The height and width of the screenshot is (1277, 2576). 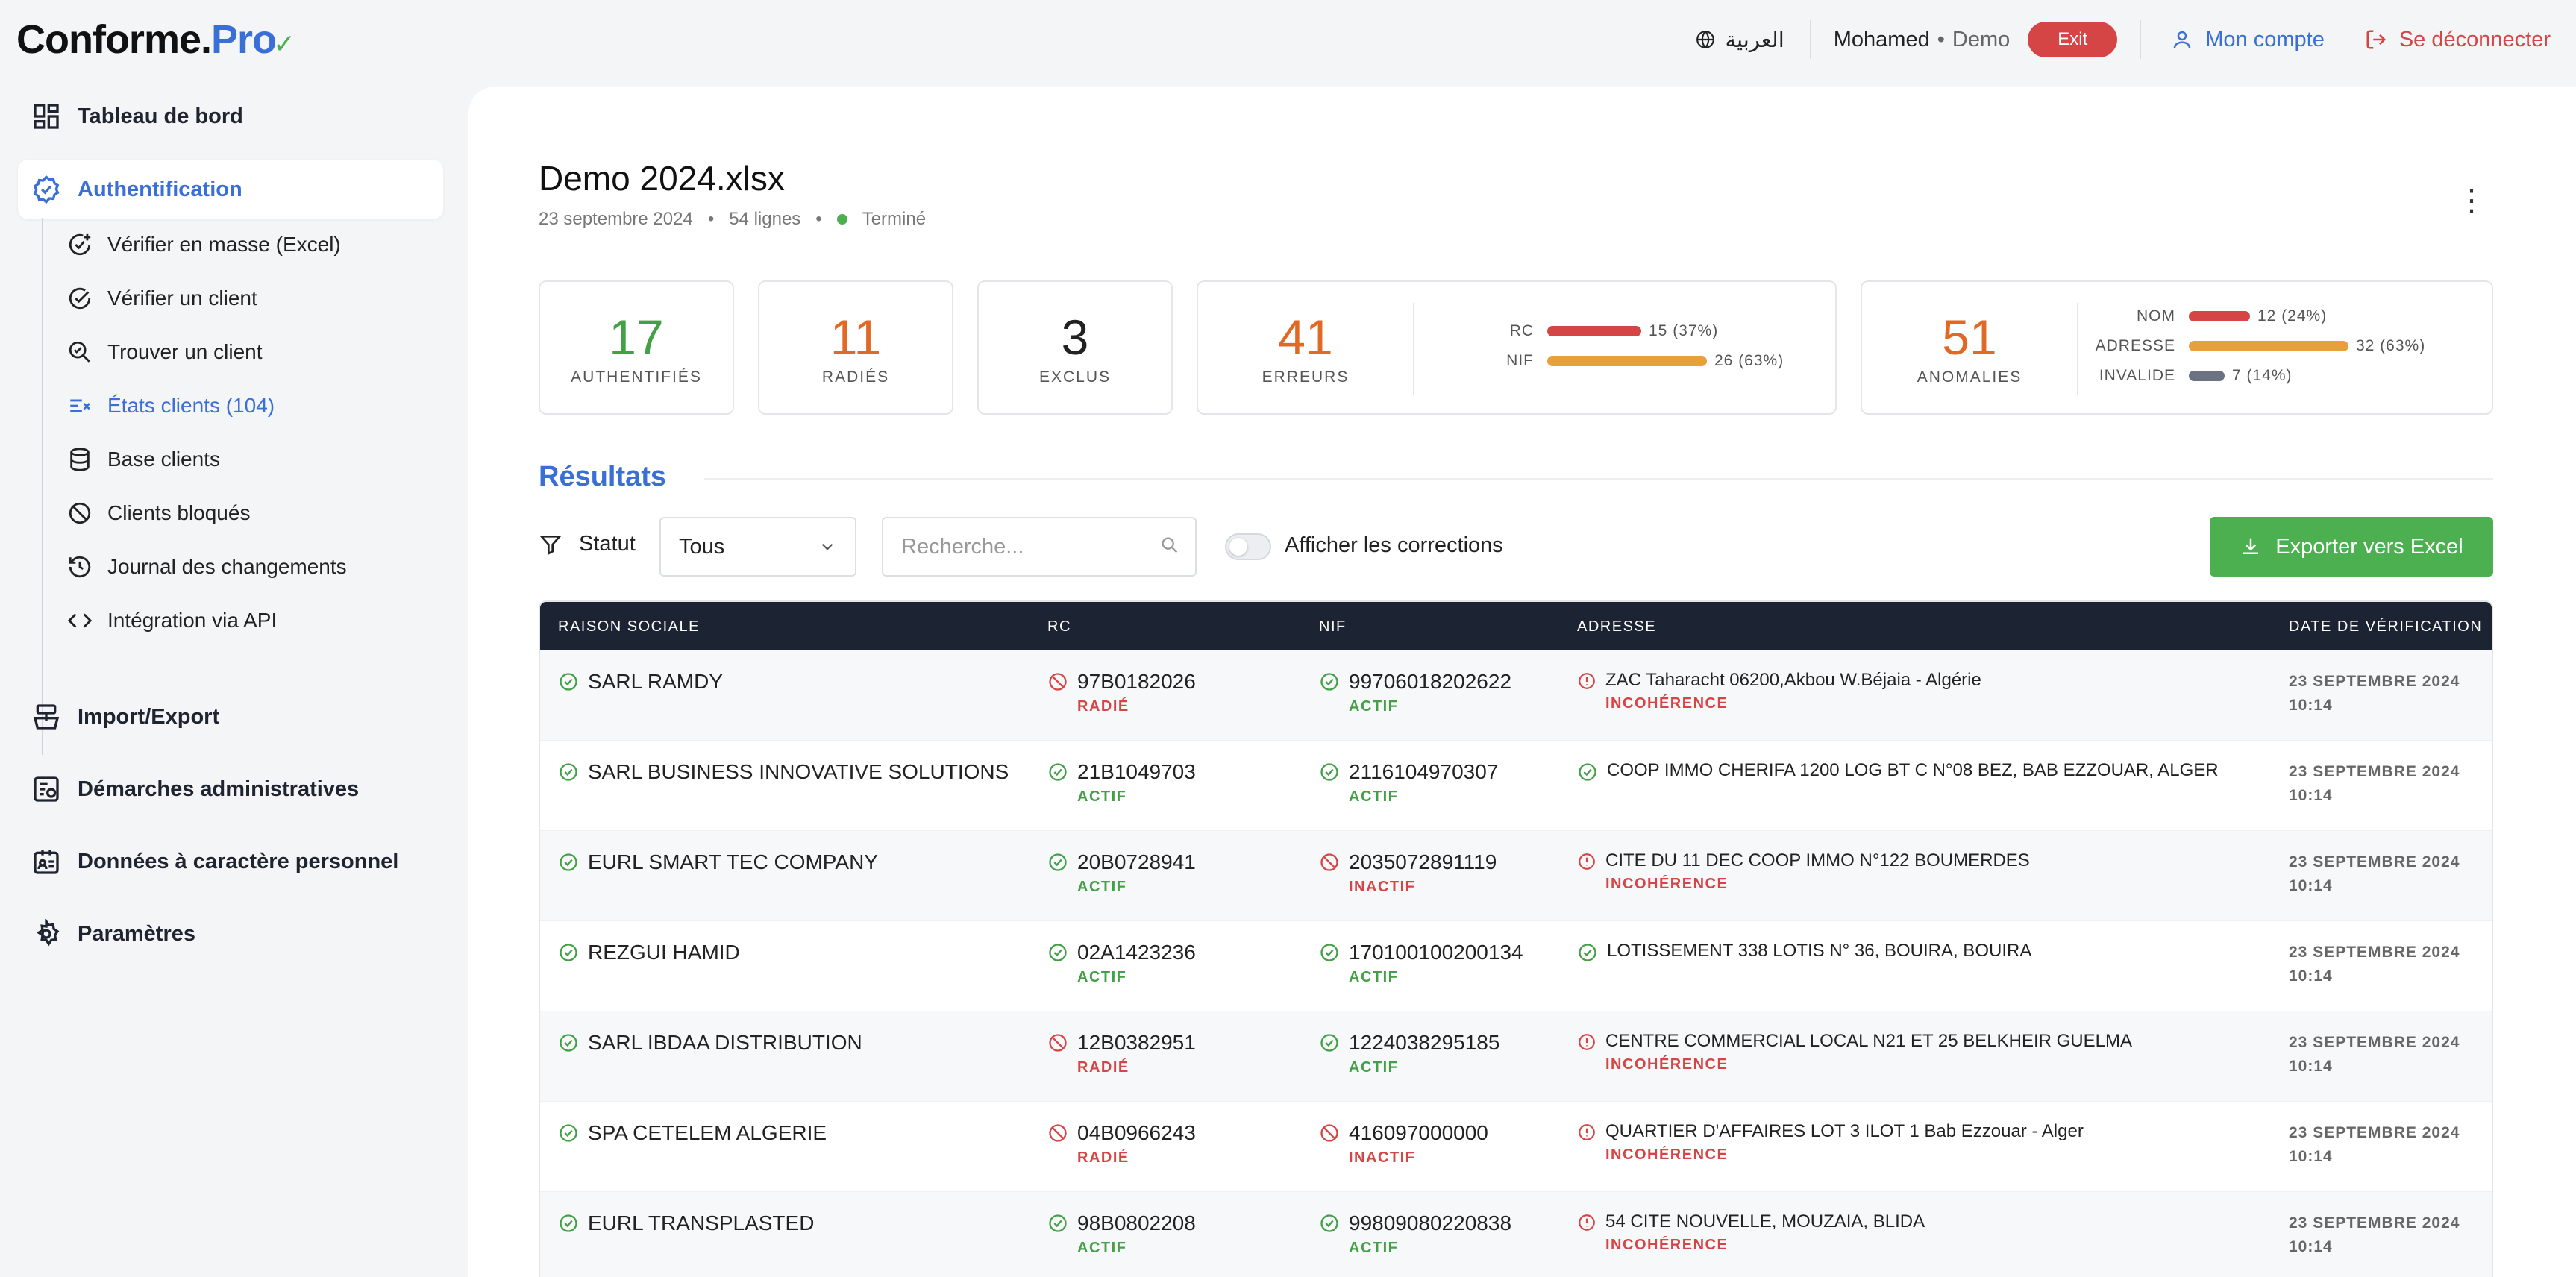 What do you see at coordinates (2073, 39) in the screenshot?
I see `exit-demo-button: Exit` at bounding box center [2073, 39].